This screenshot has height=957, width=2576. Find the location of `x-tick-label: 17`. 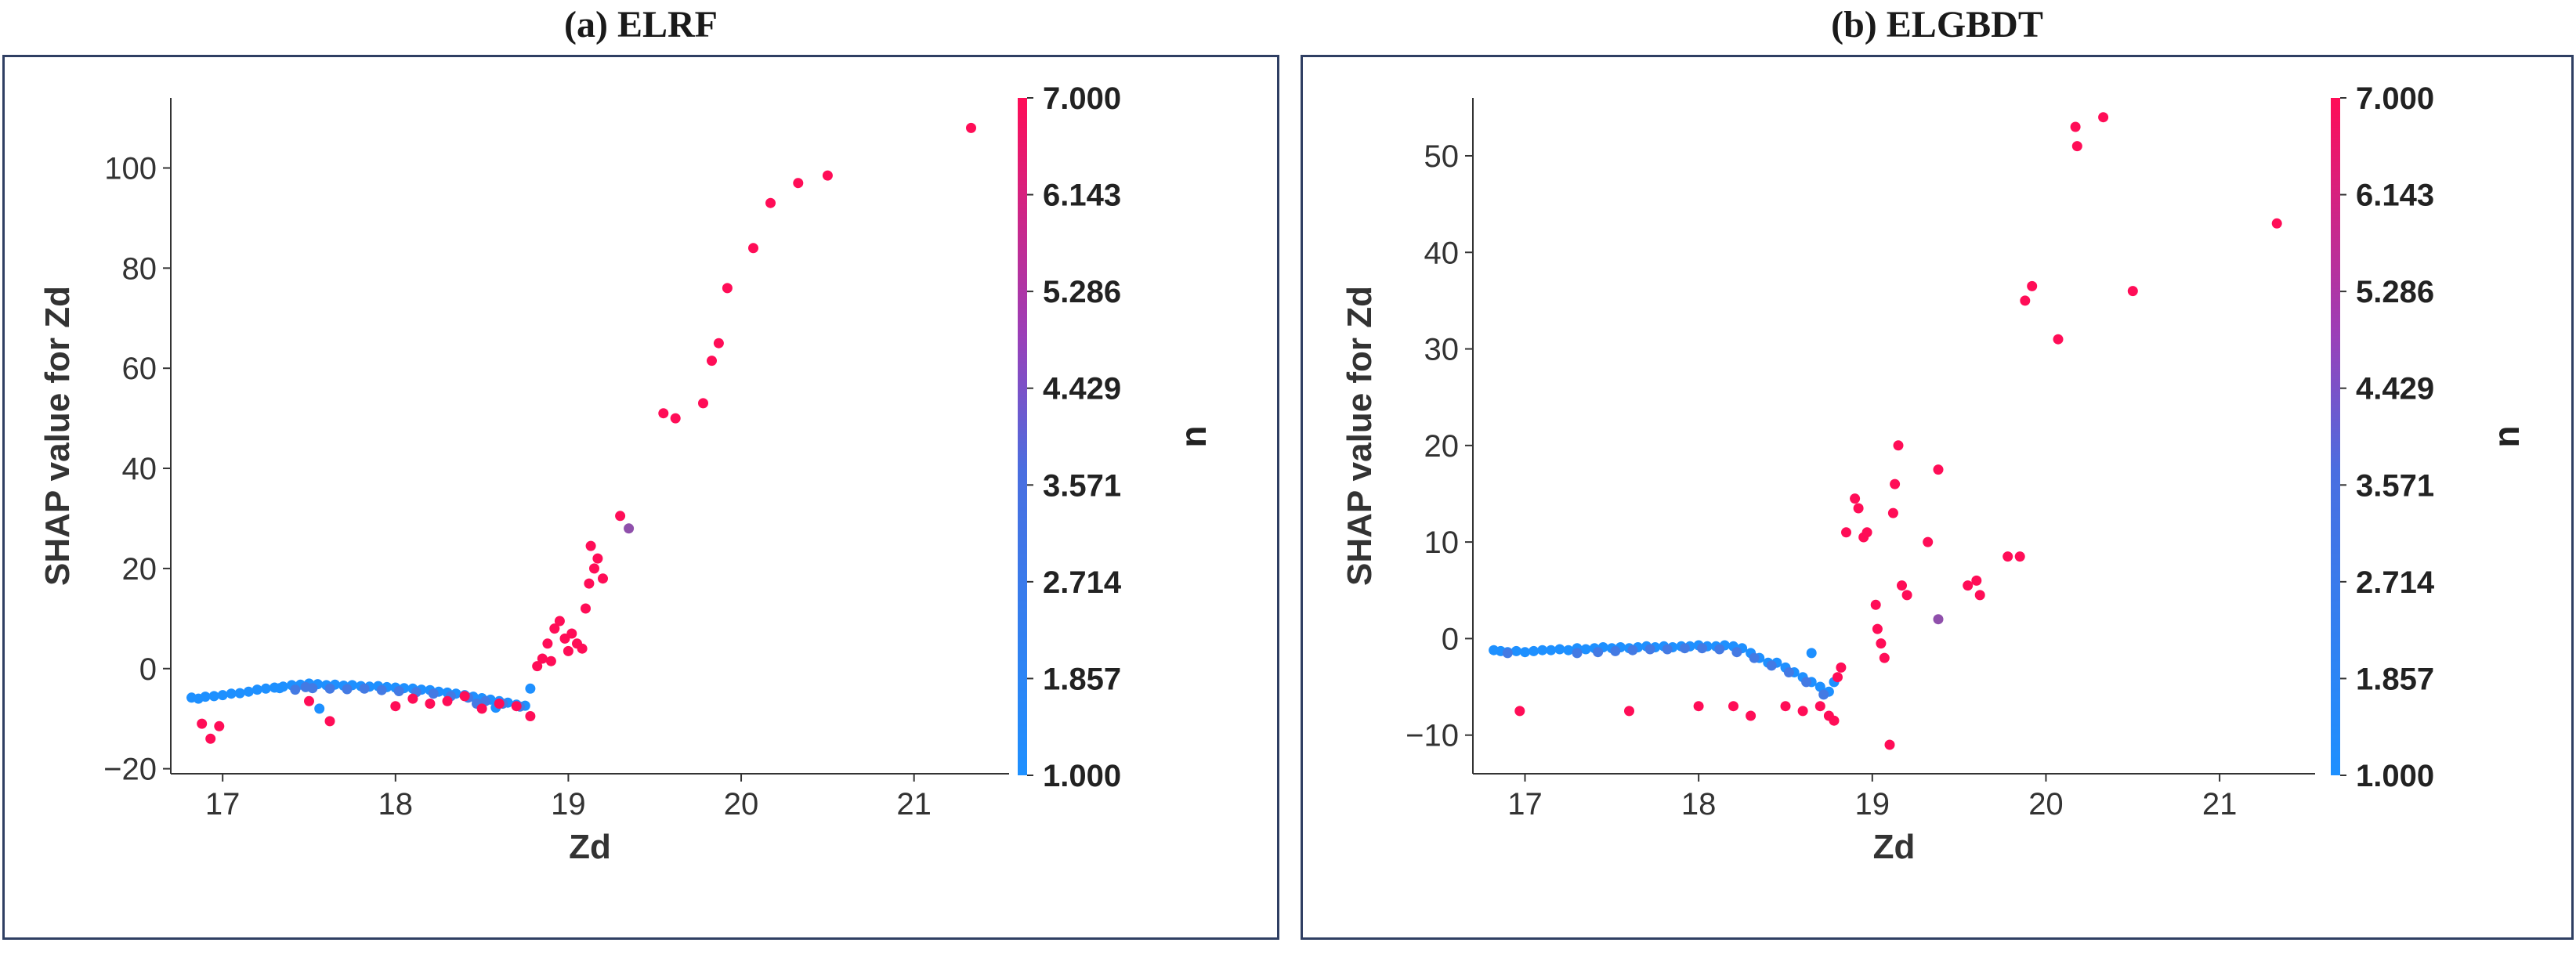

x-tick-label: 17 is located at coordinates (1525, 805).